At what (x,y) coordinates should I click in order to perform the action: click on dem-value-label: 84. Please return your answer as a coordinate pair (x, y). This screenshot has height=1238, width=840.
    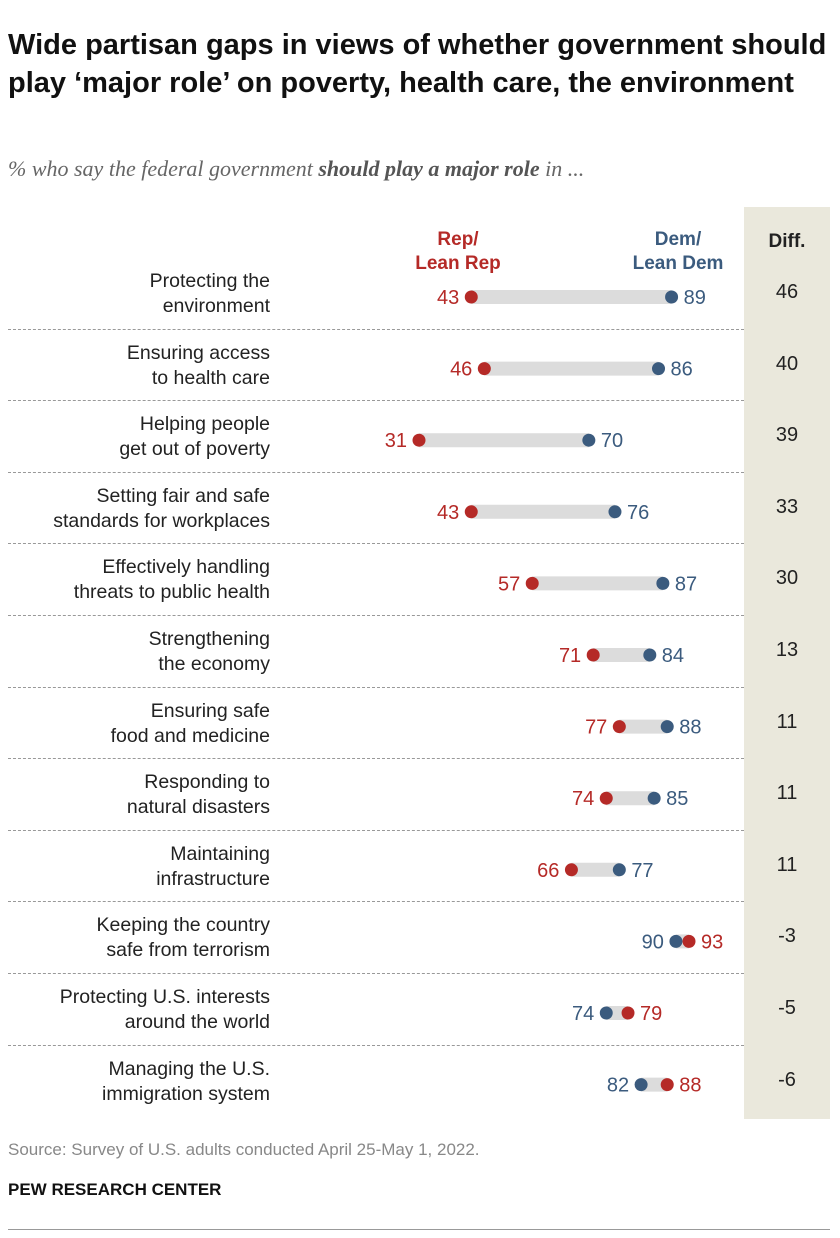
    Looking at the image, I should click on (673, 656).